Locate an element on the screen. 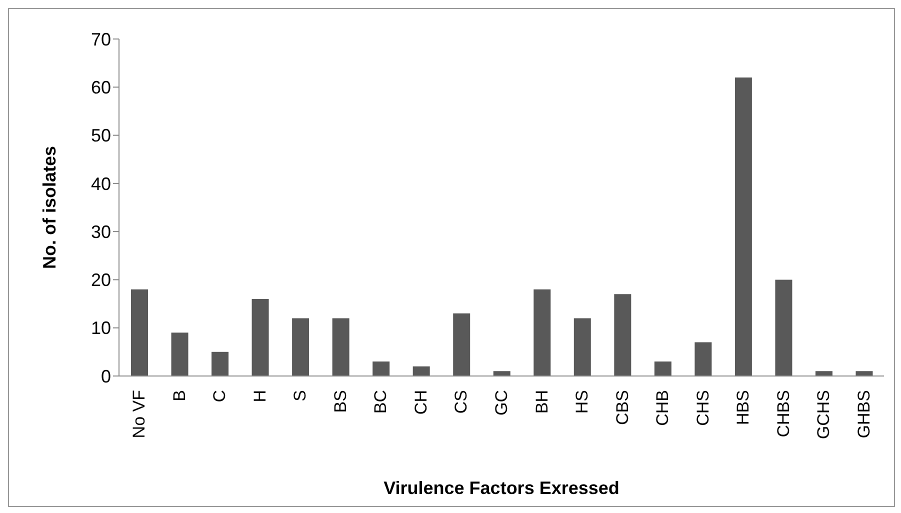  x-tick-label: BS is located at coordinates (340, 401).